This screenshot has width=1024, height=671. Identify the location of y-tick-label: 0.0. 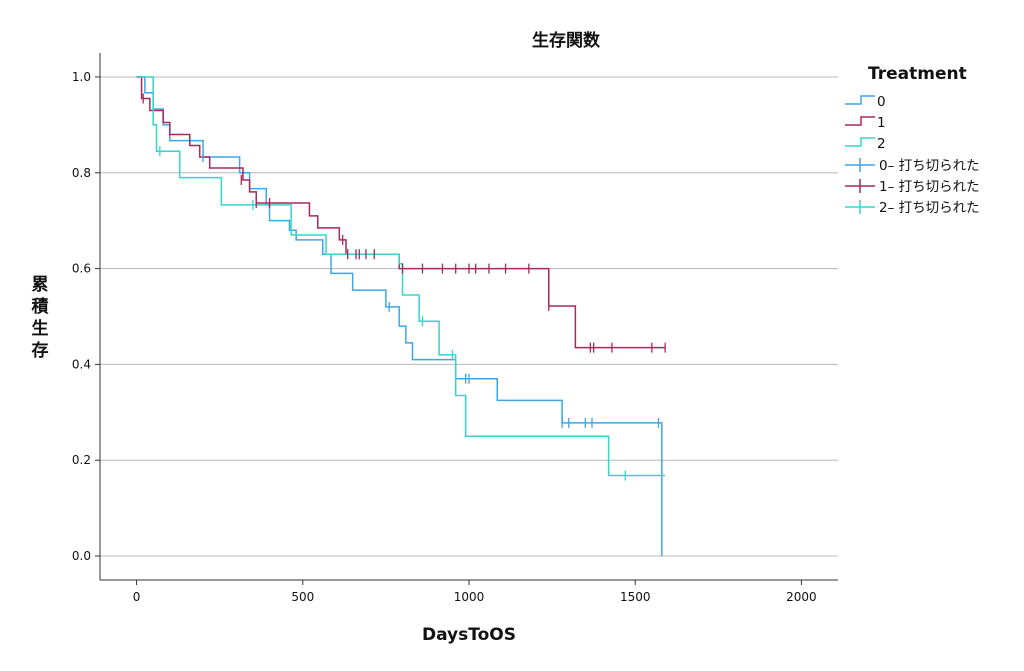
(81, 556).